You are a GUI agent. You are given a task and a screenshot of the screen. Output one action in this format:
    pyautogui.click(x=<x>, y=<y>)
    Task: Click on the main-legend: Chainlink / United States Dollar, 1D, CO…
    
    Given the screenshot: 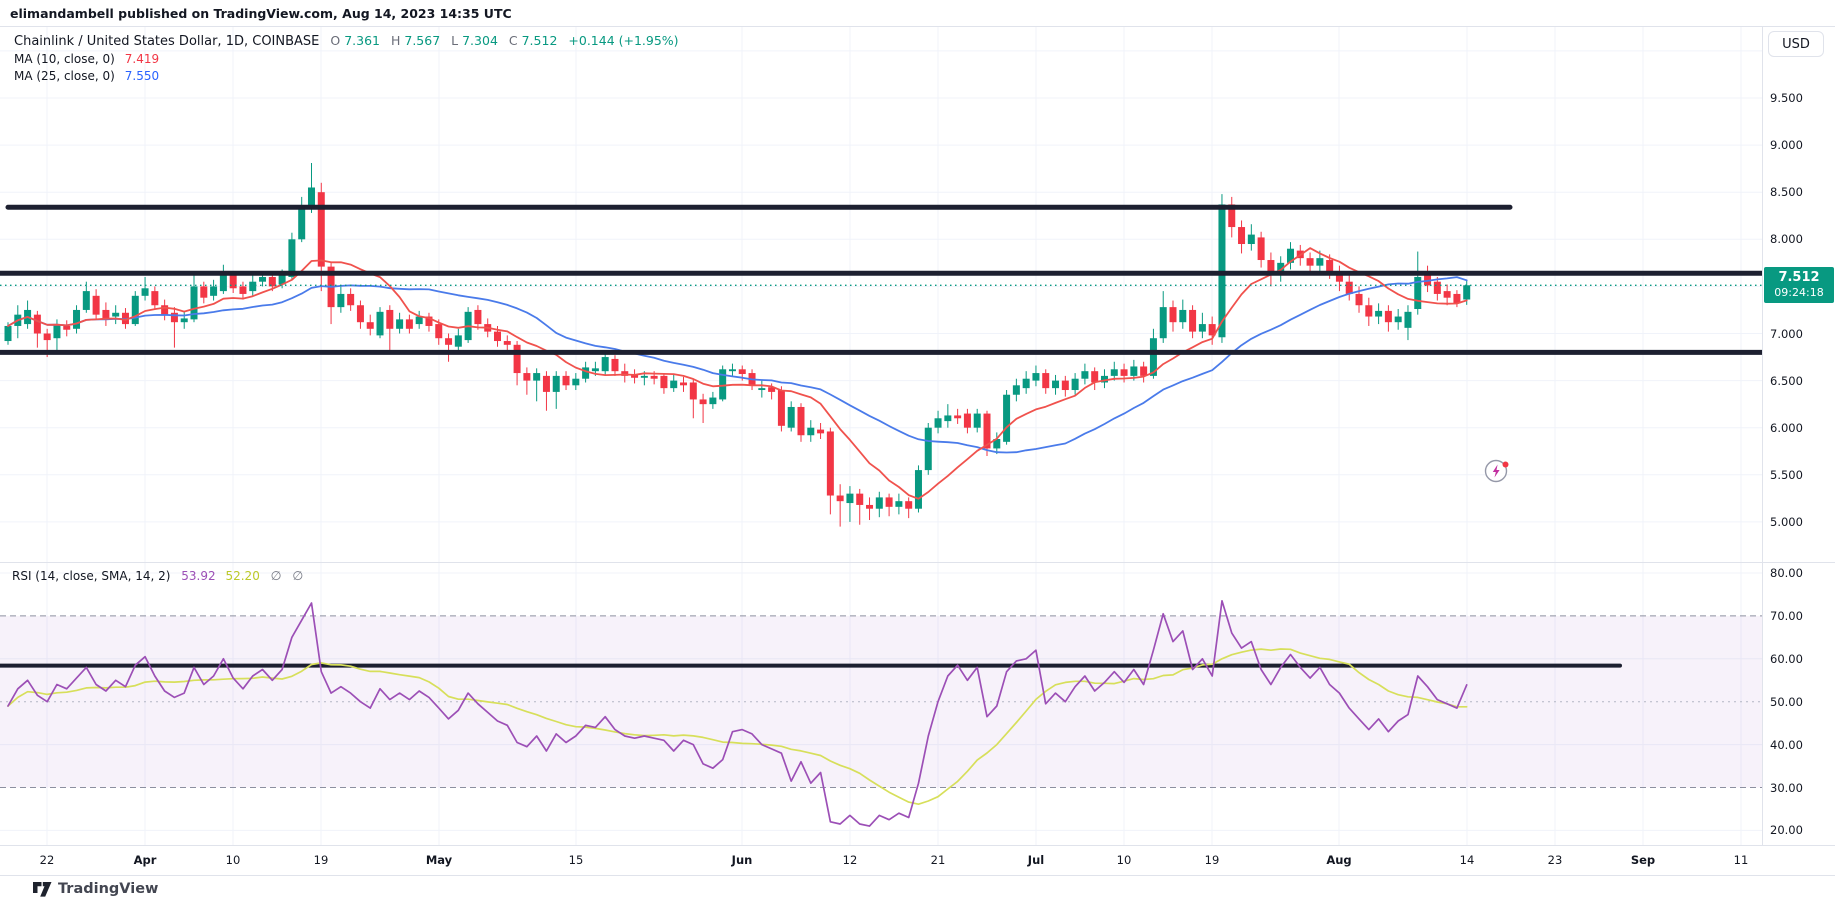 What is the action you would take?
    pyautogui.click(x=346, y=59)
    